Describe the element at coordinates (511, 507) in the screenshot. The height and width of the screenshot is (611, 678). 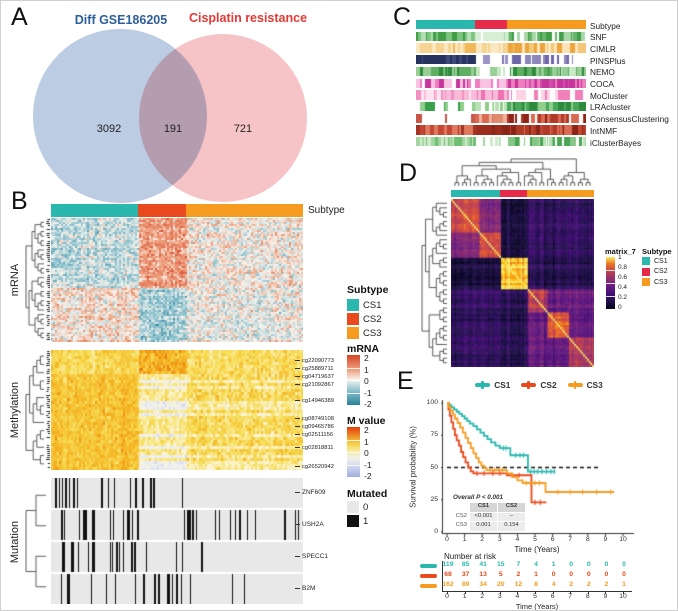
I see `pairwise-col-header: CS2` at that location.